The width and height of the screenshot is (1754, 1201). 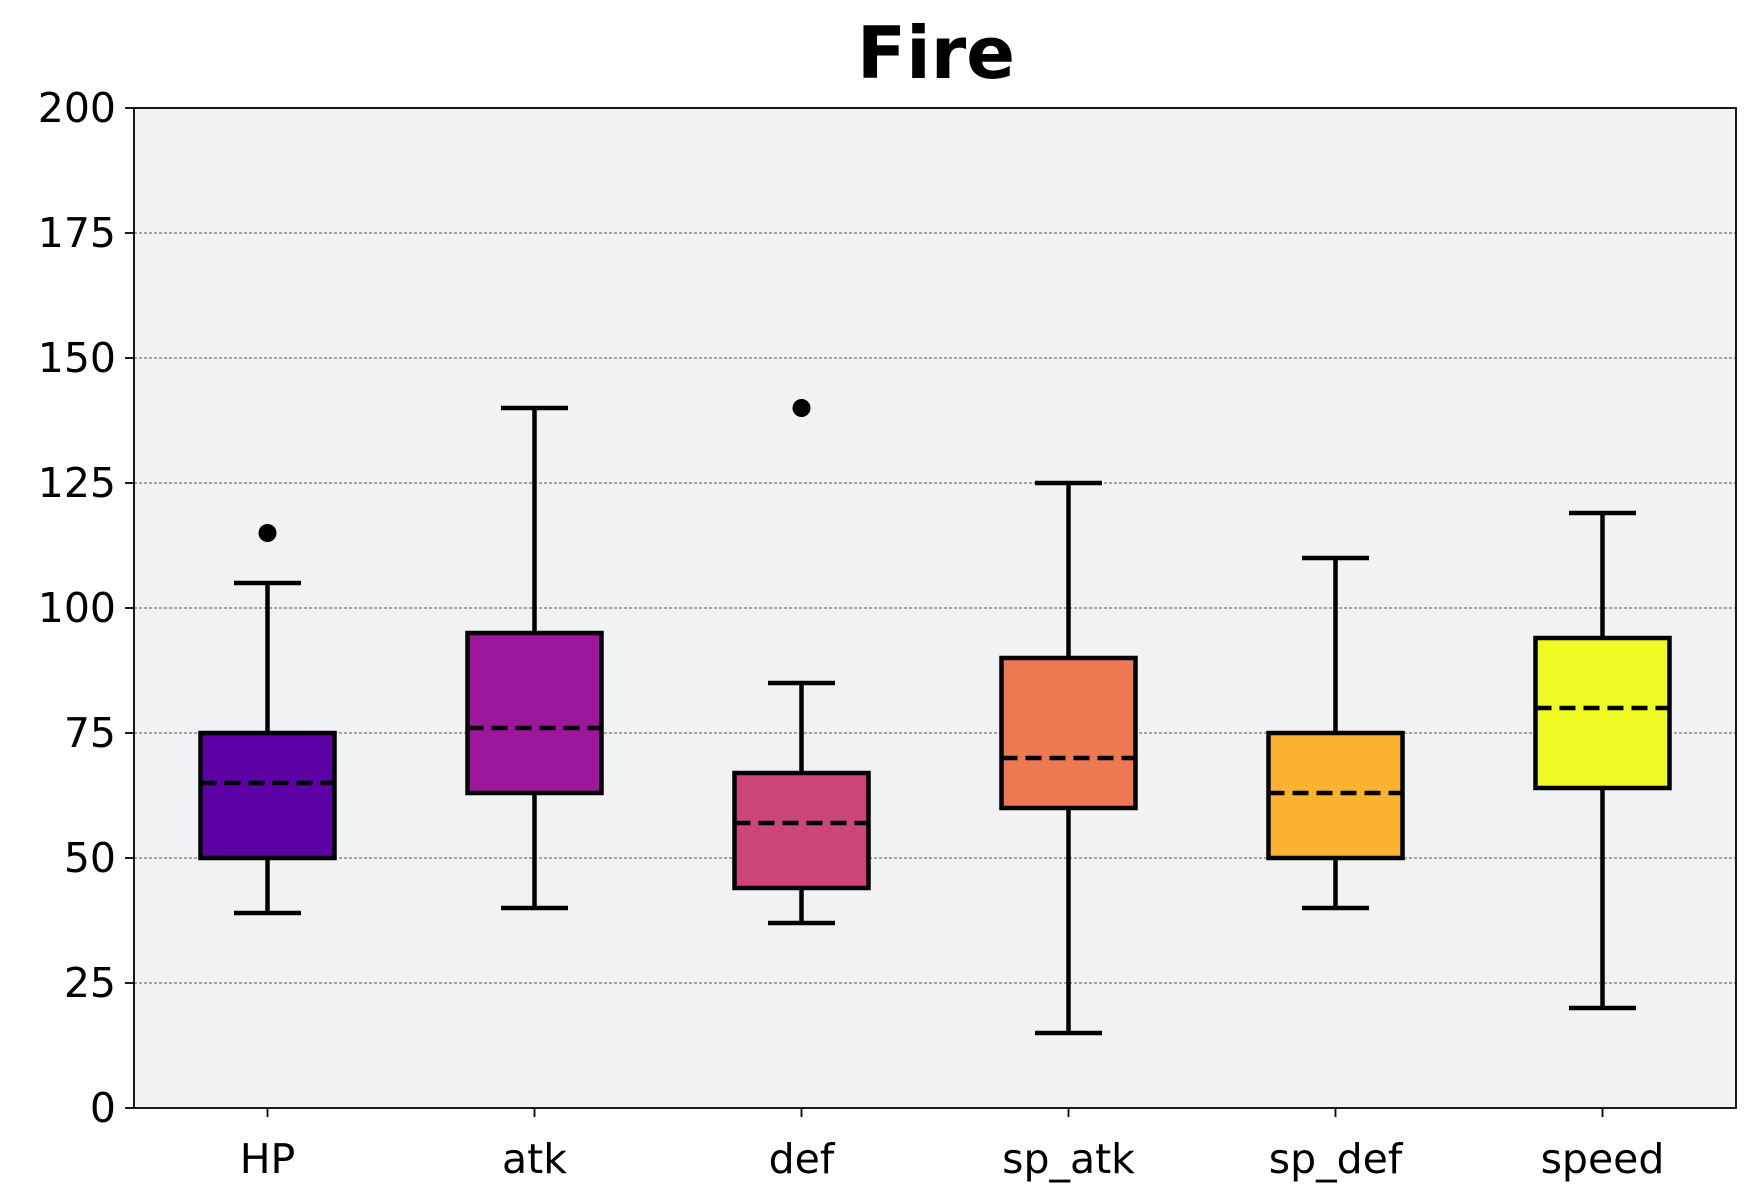 What do you see at coordinates (1603, 1159) in the screenshot?
I see `x-tick-label-speed: speed` at bounding box center [1603, 1159].